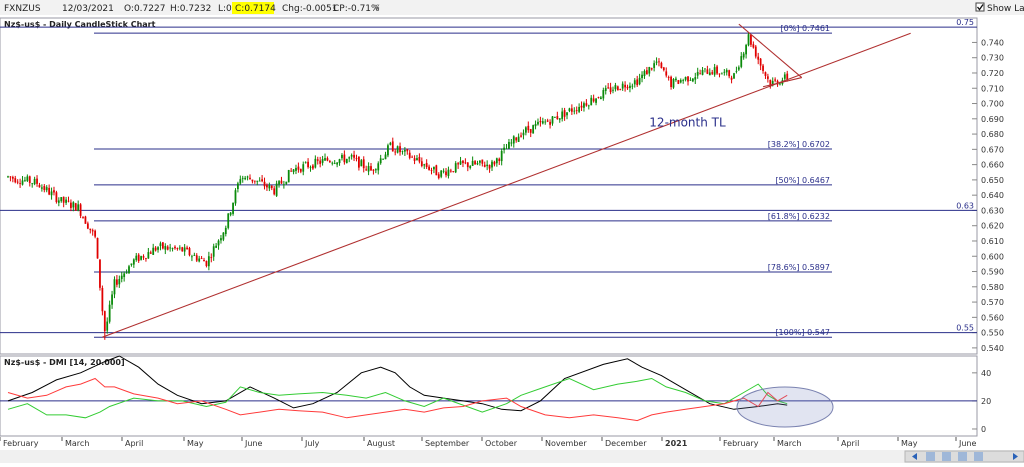  What do you see at coordinates (850, 443) in the screenshot?
I see `month-label: April` at bounding box center [850, 443].